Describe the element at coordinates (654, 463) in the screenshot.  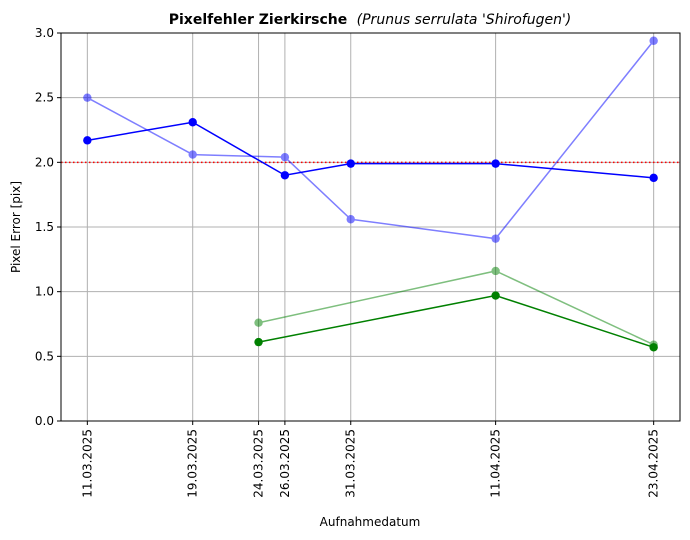
I see `x-tick-label: 23.04.2025` at that location.